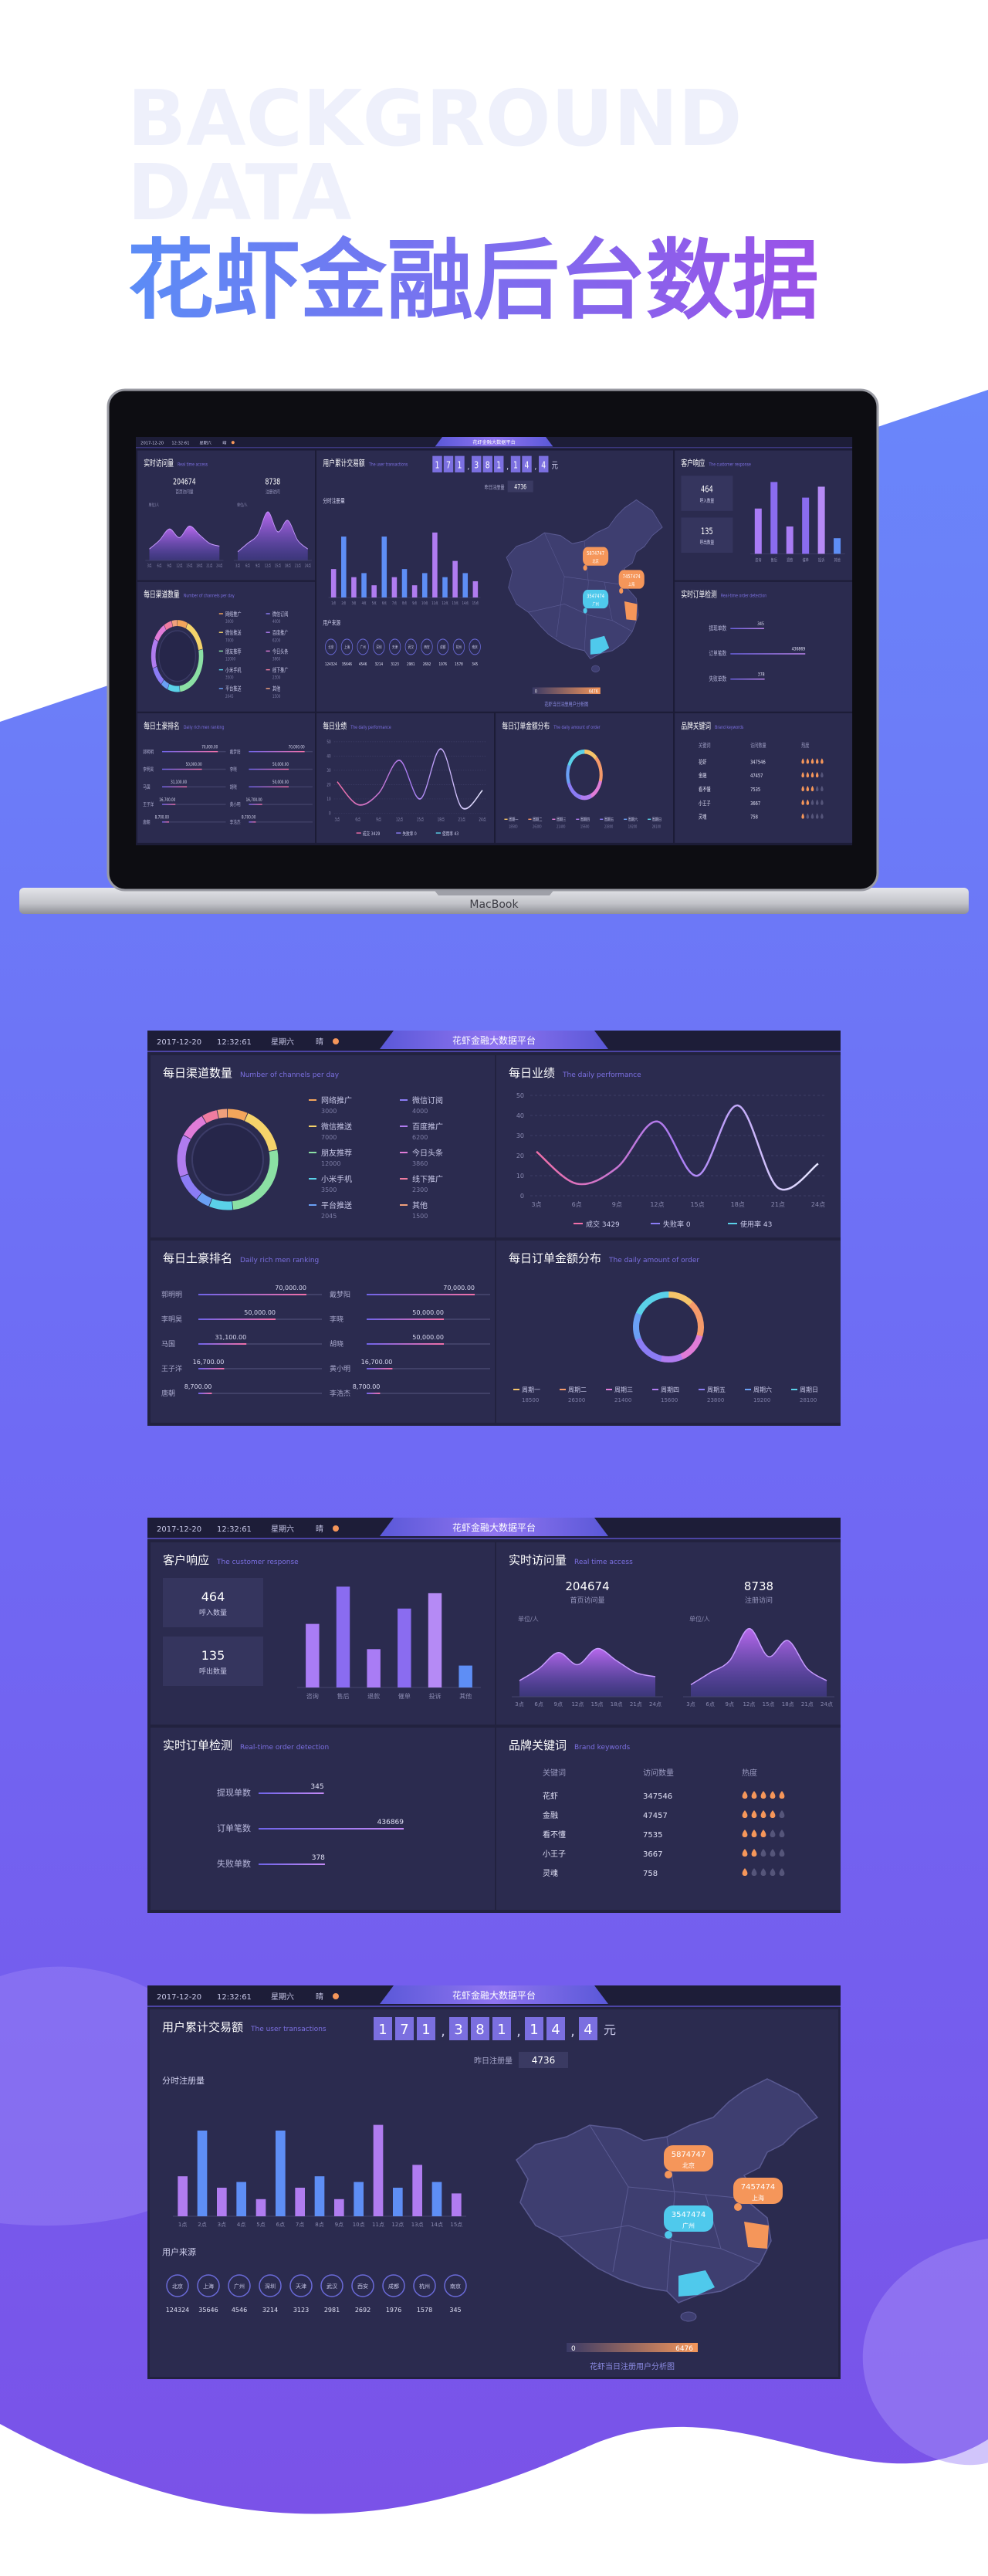 The width and height of the screenshot is (988, 2576). Describe the element at coordinates (395, 665) in the screenshot. I see `city-value: 3123` at that location.